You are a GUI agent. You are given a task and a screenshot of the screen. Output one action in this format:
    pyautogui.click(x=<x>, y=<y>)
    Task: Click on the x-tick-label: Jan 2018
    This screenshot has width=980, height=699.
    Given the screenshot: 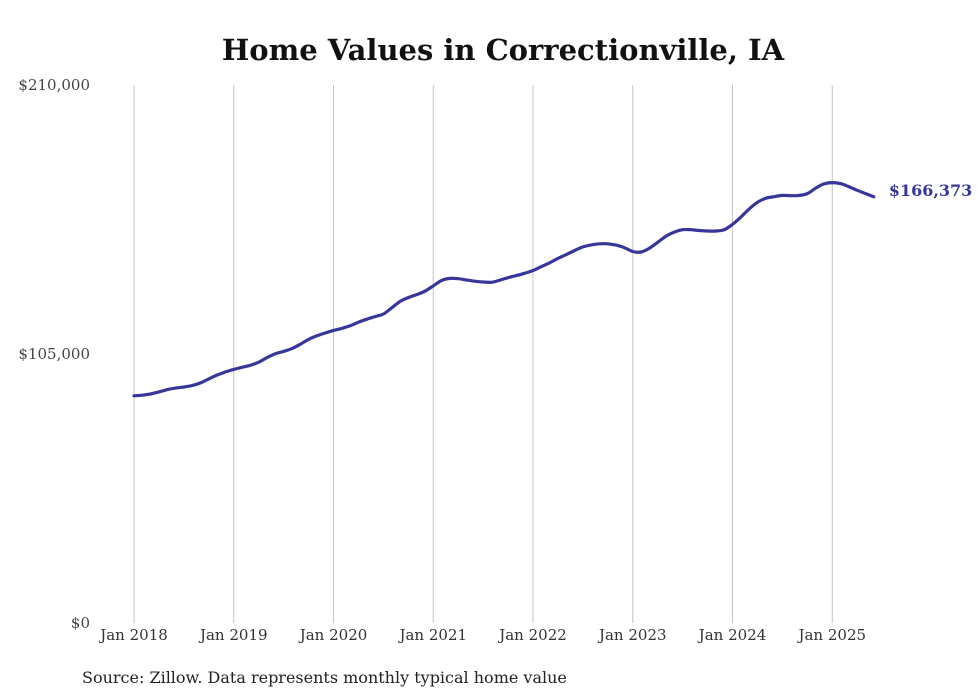 What is the action you would take?
    pyautogui.click(x=133, y=635)
    